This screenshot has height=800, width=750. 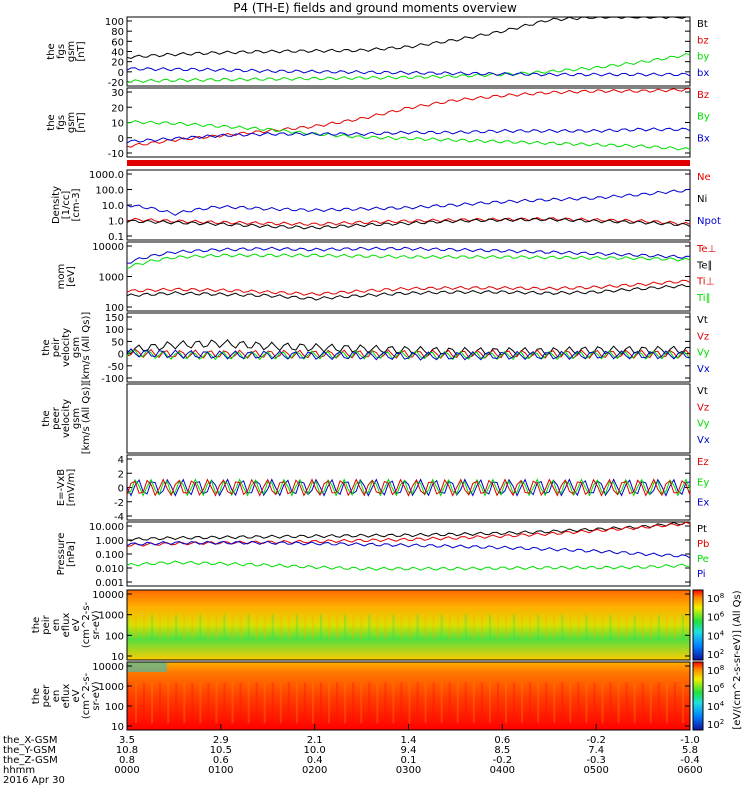 I want to click on ytick-label: 0.100, so click(x=109, y=555).